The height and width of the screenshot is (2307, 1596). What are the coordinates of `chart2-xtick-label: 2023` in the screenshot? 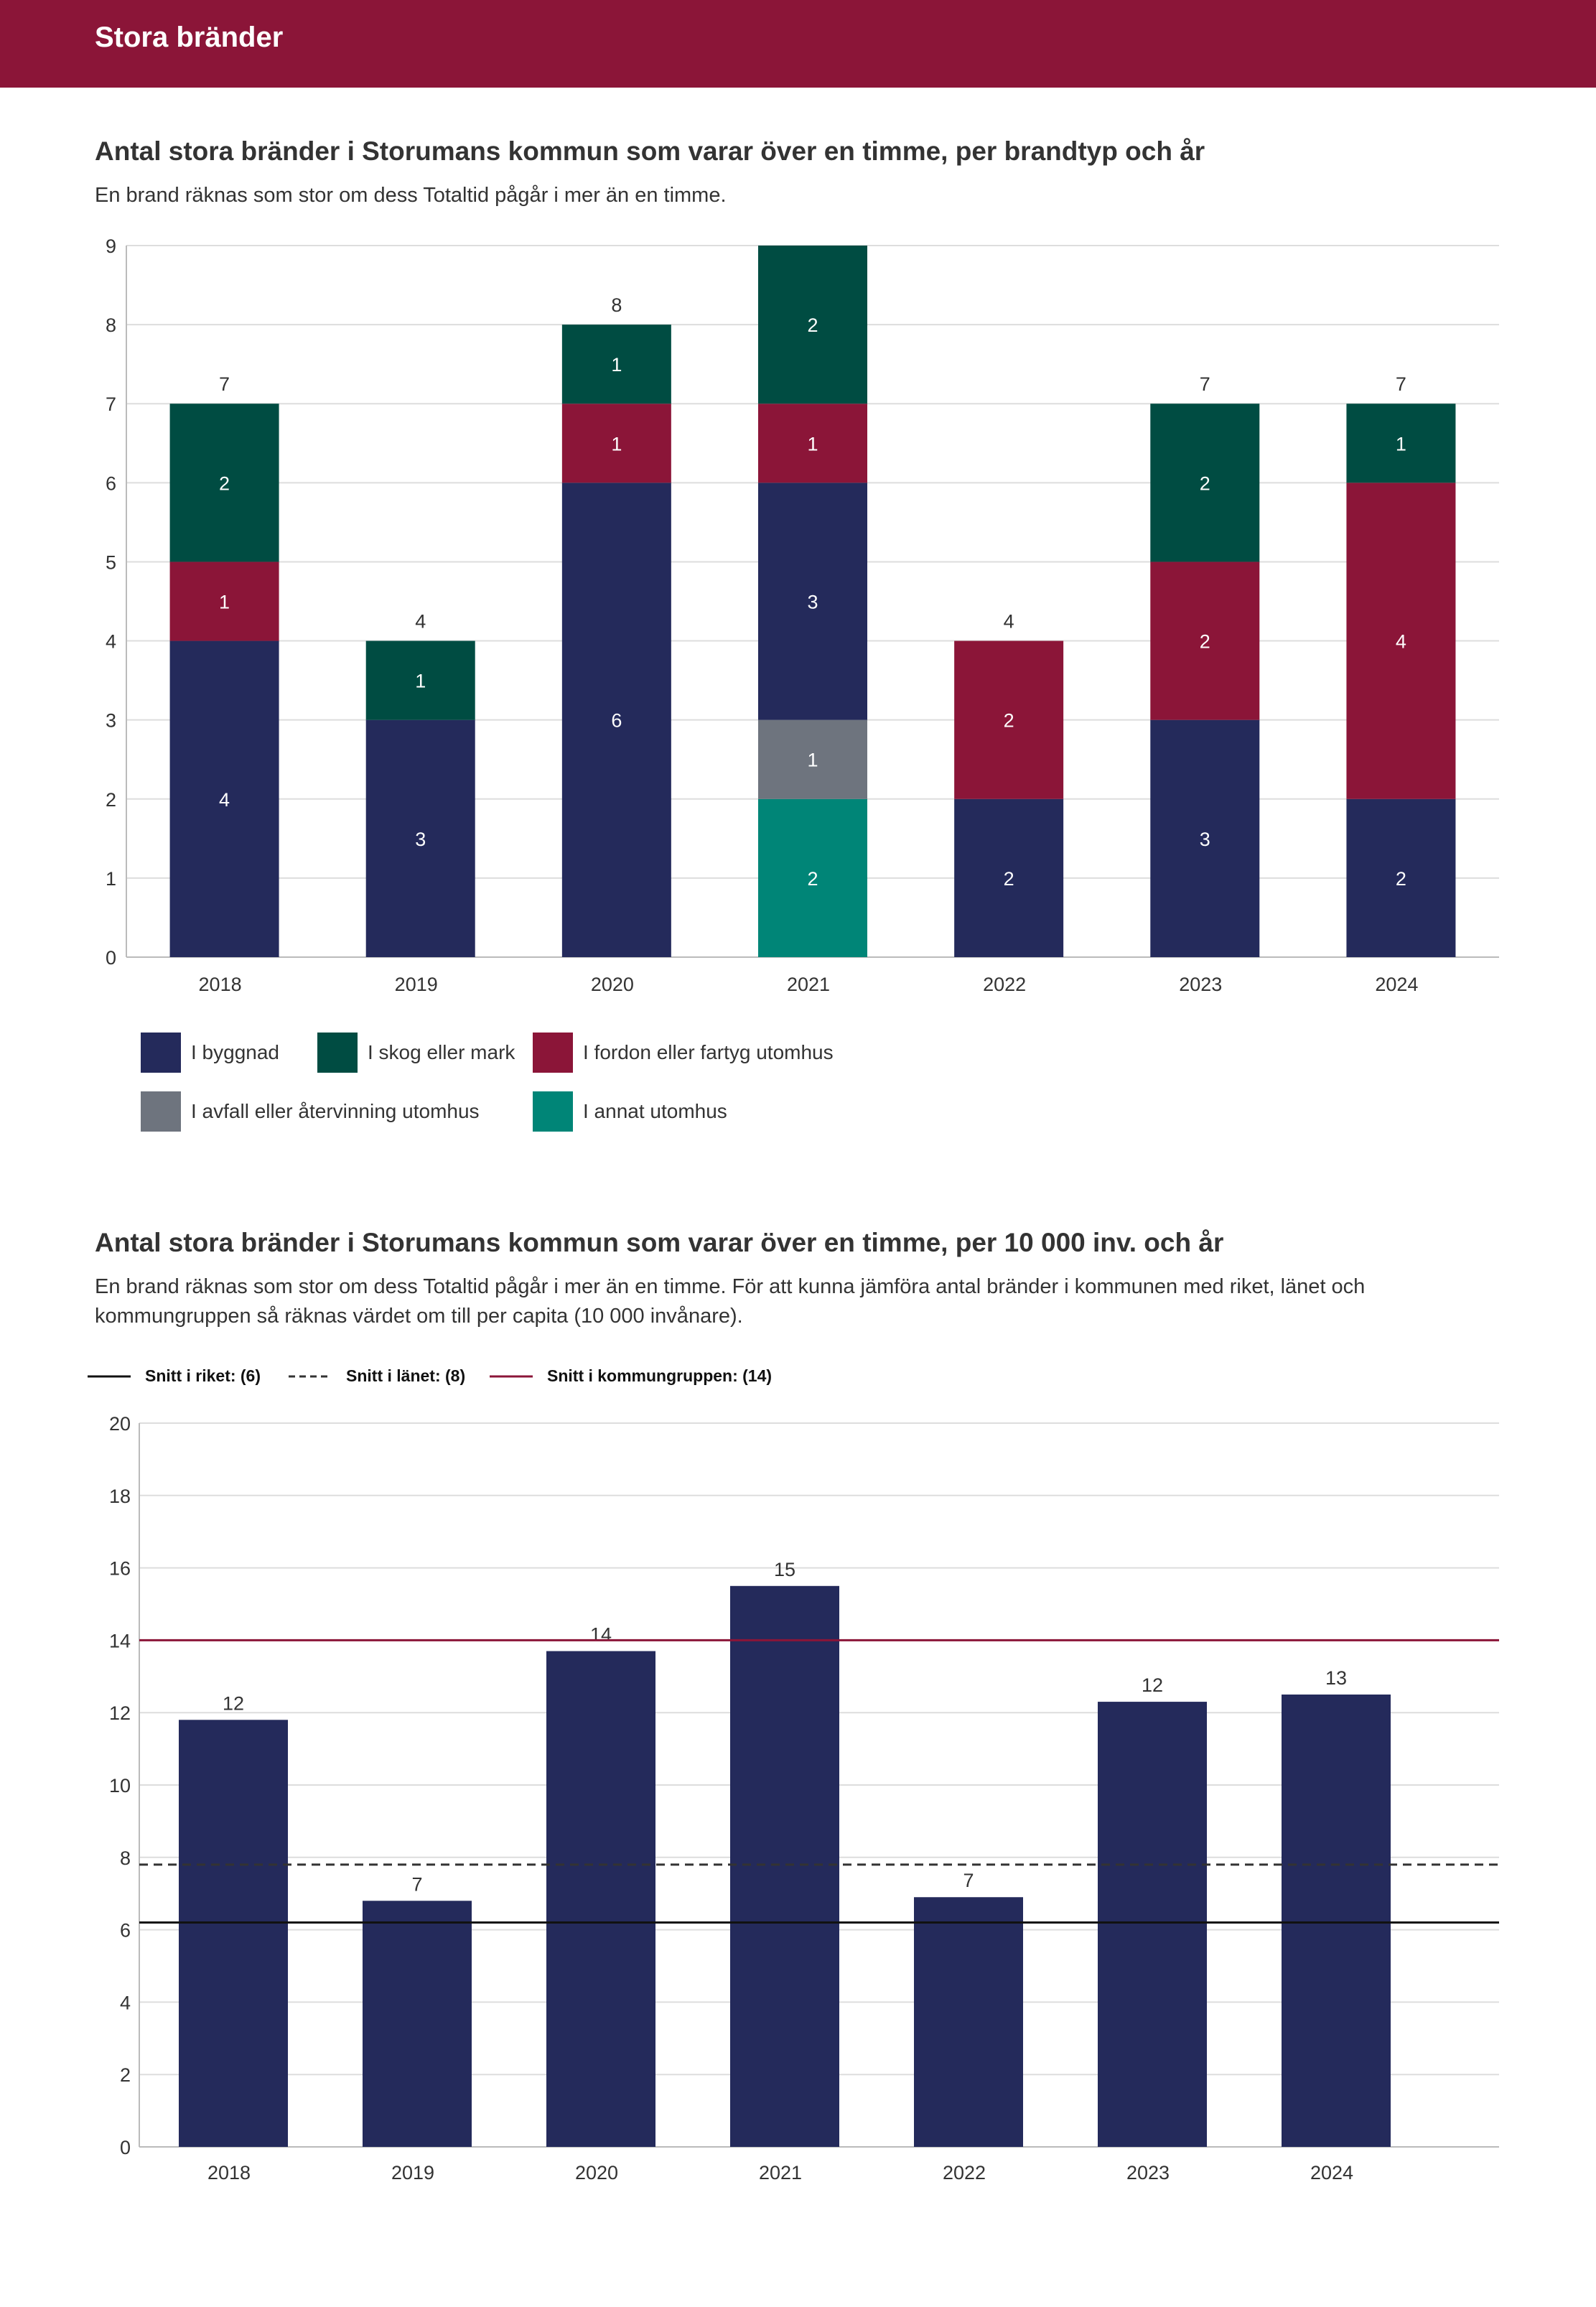 It's located at (1148, 2173).